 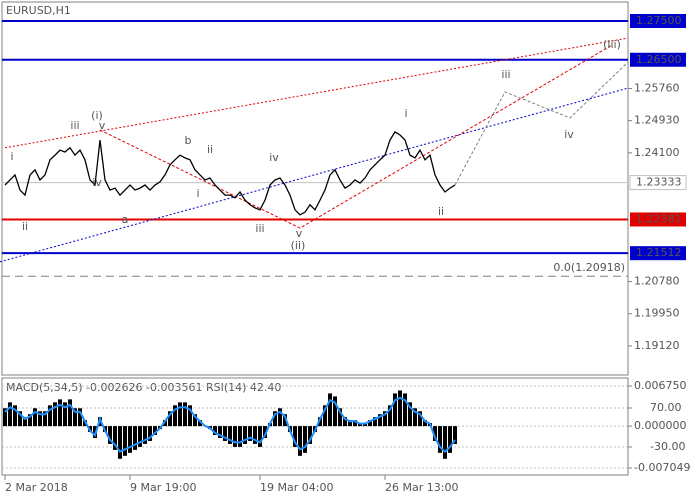 What do you see at coordinates (659, 20) in the screenshot?
I see `level-label: 1.27500` at bounding box center [659, 20].